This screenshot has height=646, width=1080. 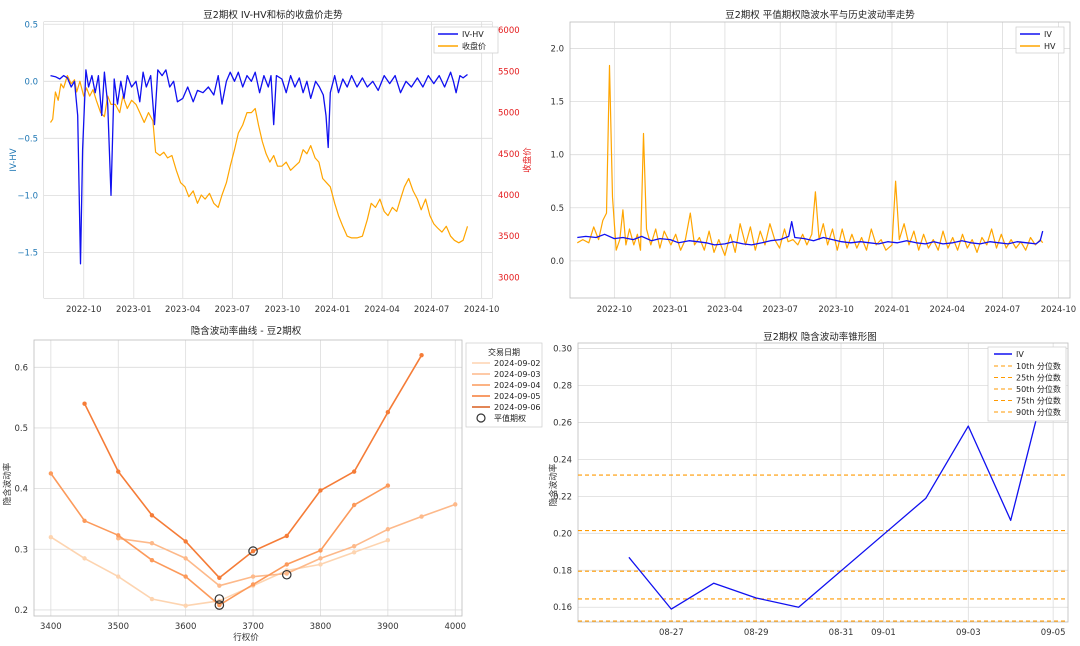 What do you see at coordinates (253, 627) in the screenshot?
I see `x-tick-label: 3700` at bounding box center [253, 627].